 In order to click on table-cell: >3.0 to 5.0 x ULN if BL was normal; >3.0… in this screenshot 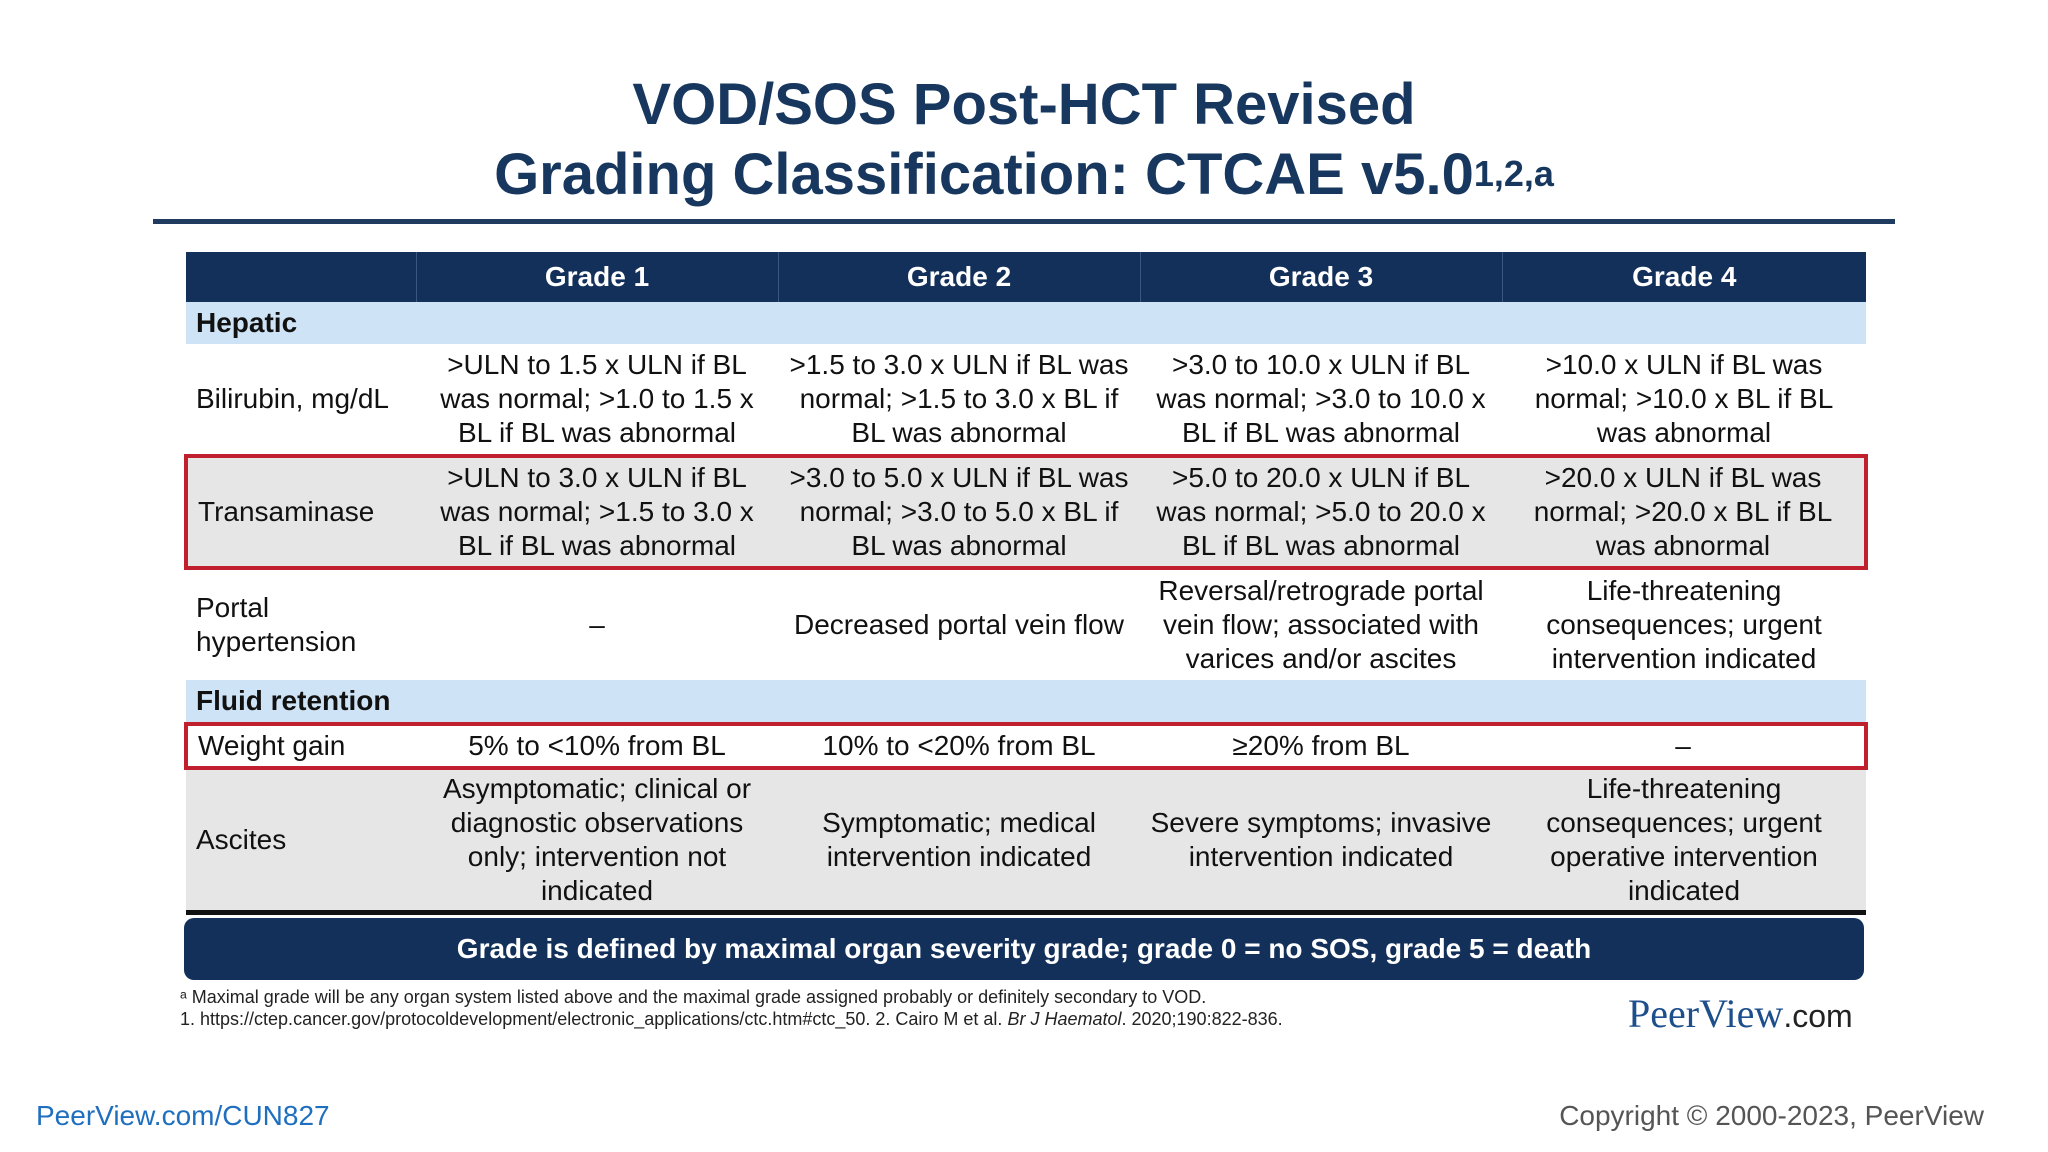, I will do `click(959, 512)`.